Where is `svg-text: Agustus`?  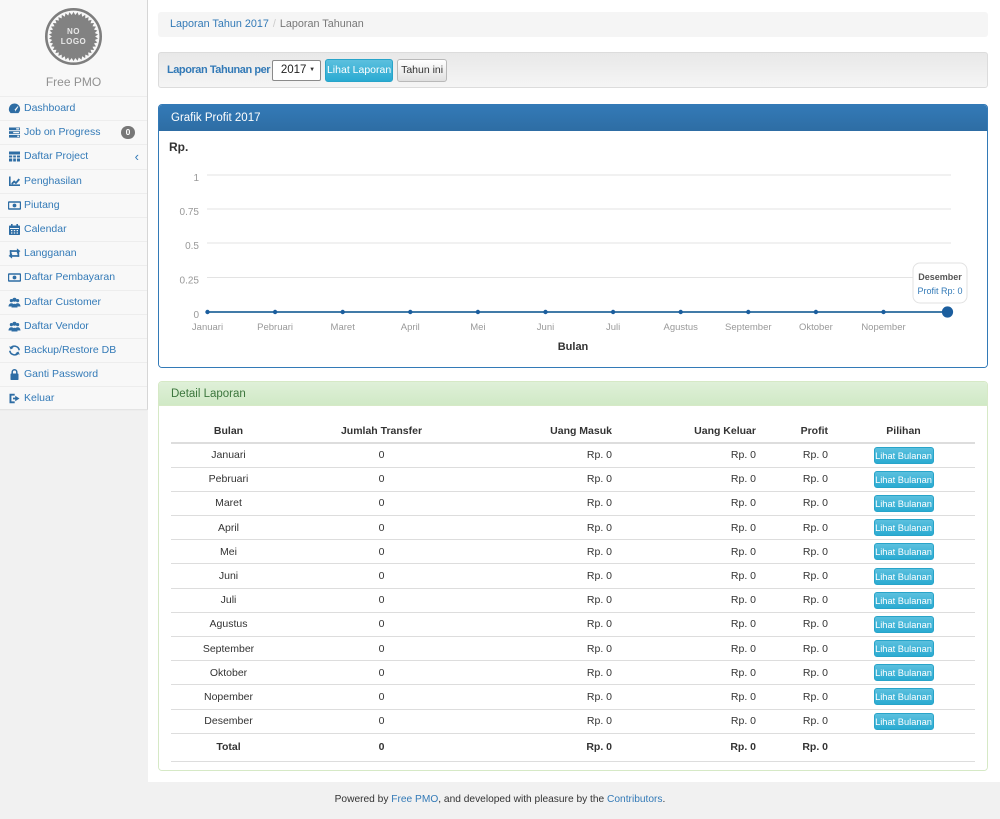 svg-text: Agustus is located at coordinates (681, 327).